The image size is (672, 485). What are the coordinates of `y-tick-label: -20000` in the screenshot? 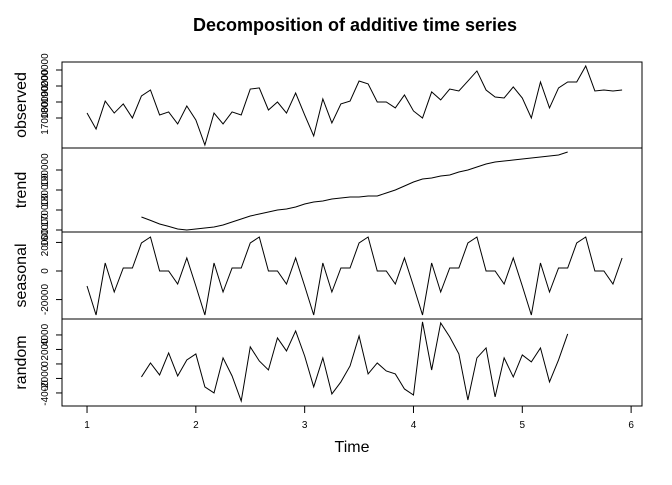 It's located at (45, 300).